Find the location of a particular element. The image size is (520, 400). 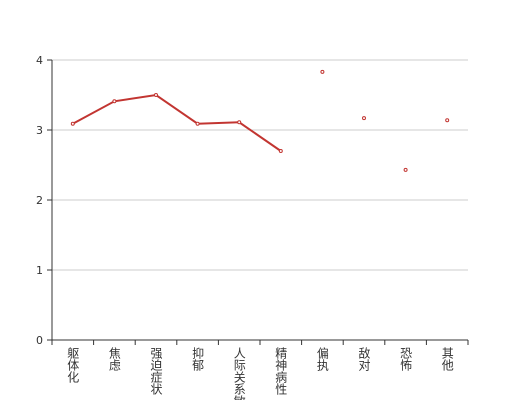

y-tick-label: 4 is located at coordinates (39, 60).